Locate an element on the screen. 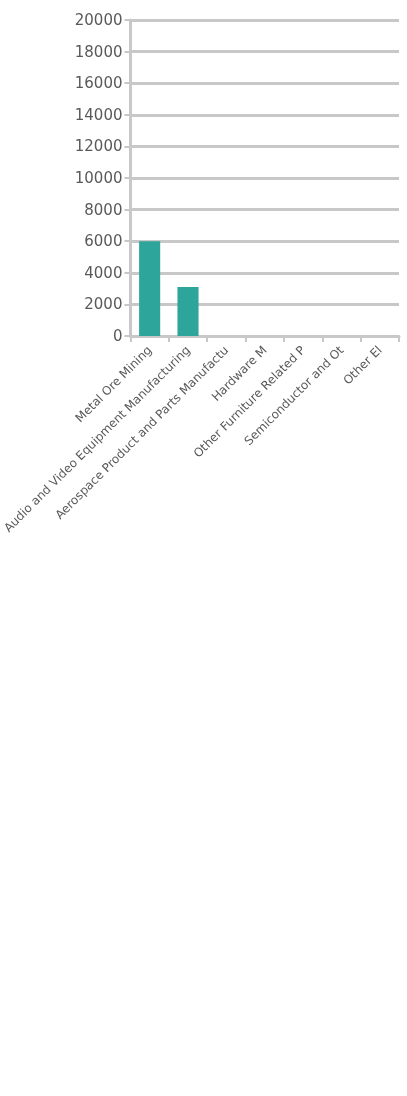 The image size is (407, 1096). y-tick-label: 14000 is located at coordinates (98, 114).